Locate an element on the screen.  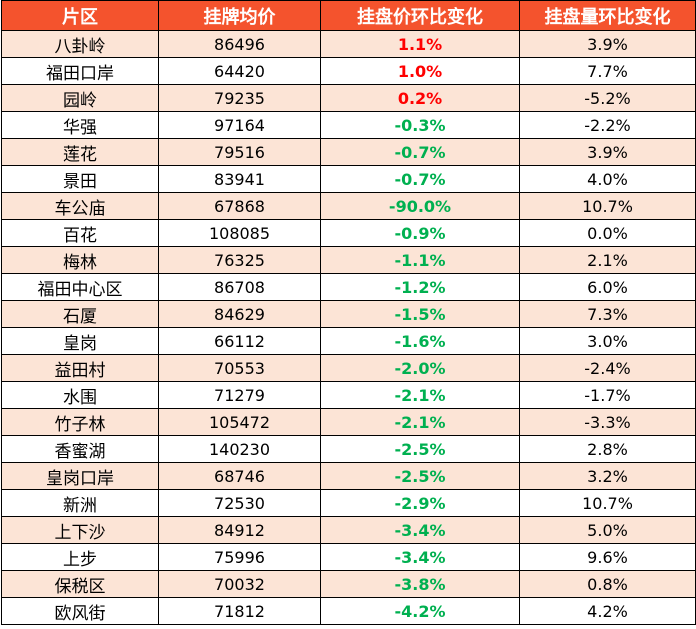
price-change-cell: -2.5% is located at coordinates (420, 476).